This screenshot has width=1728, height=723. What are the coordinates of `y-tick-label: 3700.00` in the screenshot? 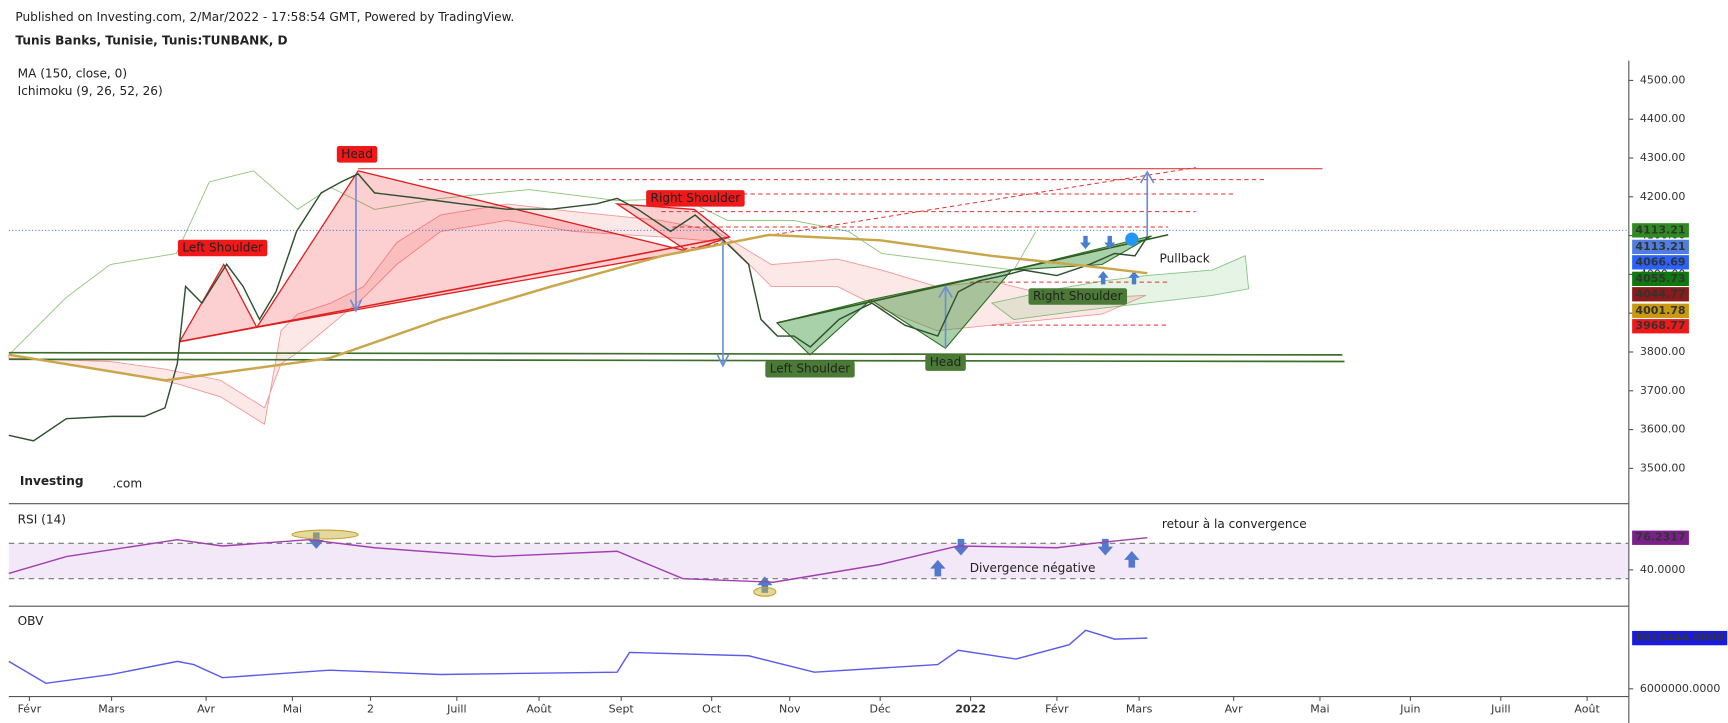 It's located at (1663, 390).